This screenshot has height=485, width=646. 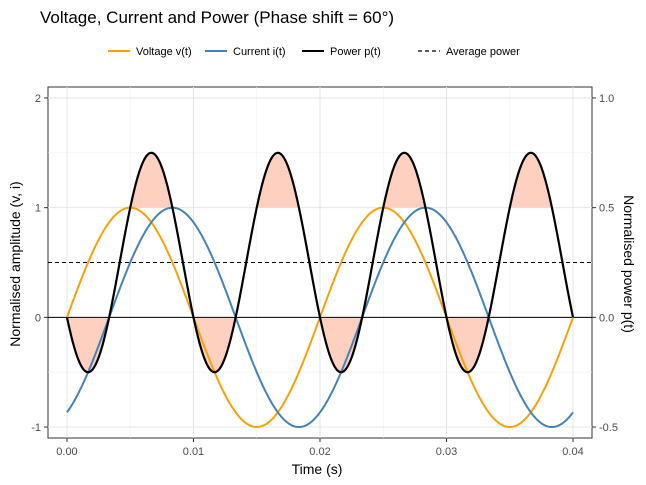 What do you see at coordinates (606, 99) in the screenshot?
I see `y2-tick-label: 1.0` at bounding box center [606, 99].